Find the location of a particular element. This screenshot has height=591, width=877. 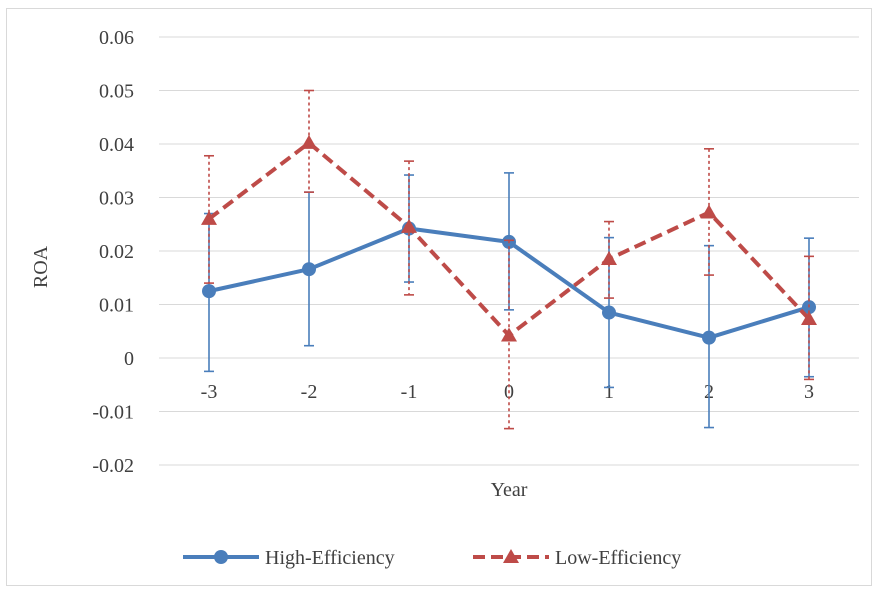

x-tick-label: -3 is located at coordinates (209, 392).